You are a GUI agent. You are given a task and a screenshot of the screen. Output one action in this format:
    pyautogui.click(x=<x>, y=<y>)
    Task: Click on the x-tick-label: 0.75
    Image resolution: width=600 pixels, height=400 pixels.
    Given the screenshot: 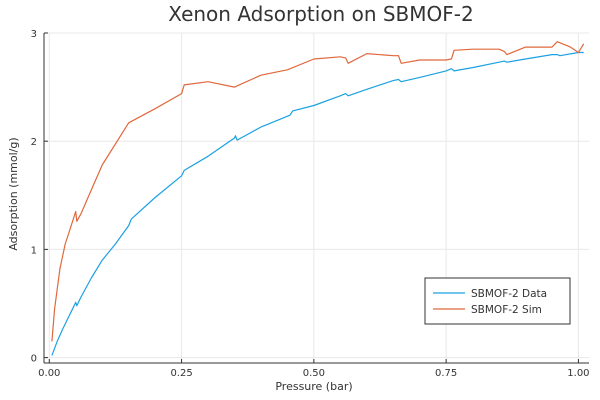 What is the action you would take?
    pyautogui.click(x=446, y=373)
    